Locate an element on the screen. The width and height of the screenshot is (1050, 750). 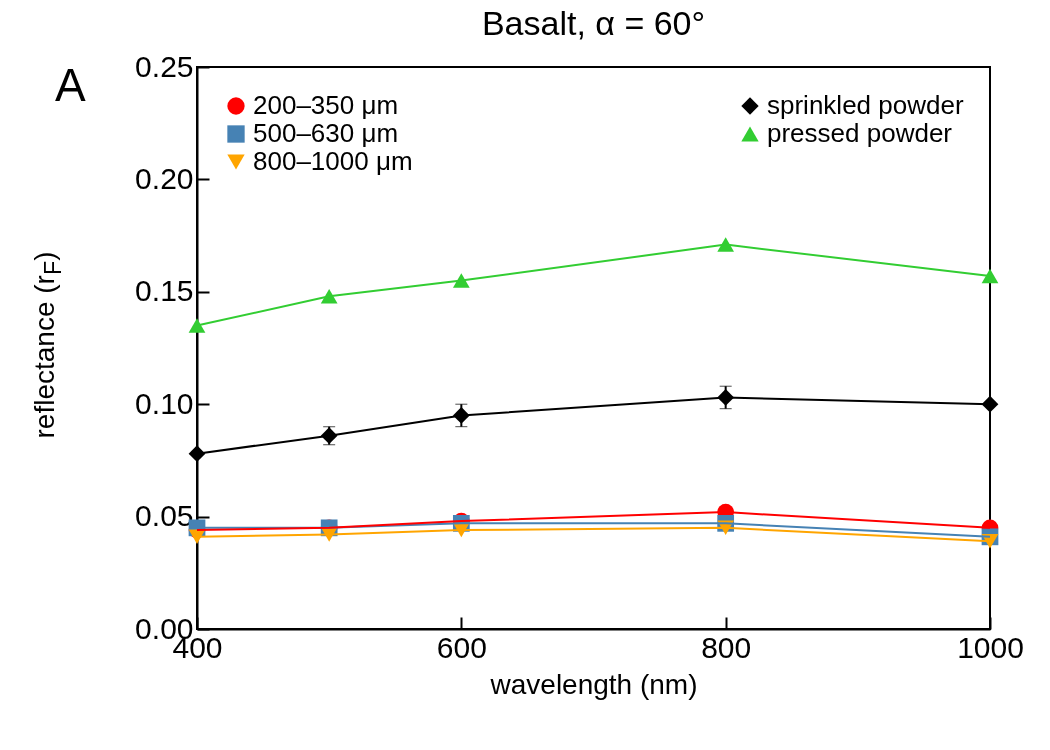
y-tick-label: 0.15 is located at coordinates (164, 291).